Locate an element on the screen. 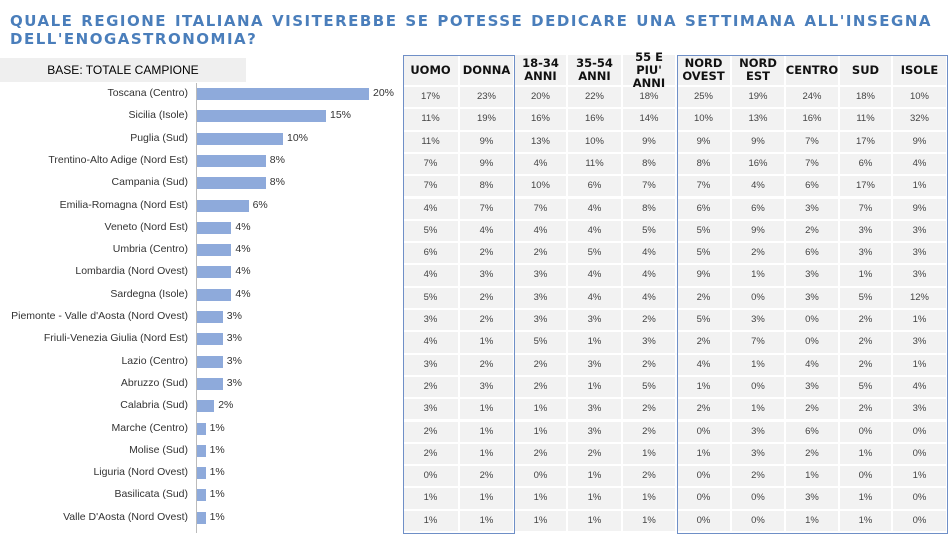  column-header: UOMO is located at coordinates (431, 71).